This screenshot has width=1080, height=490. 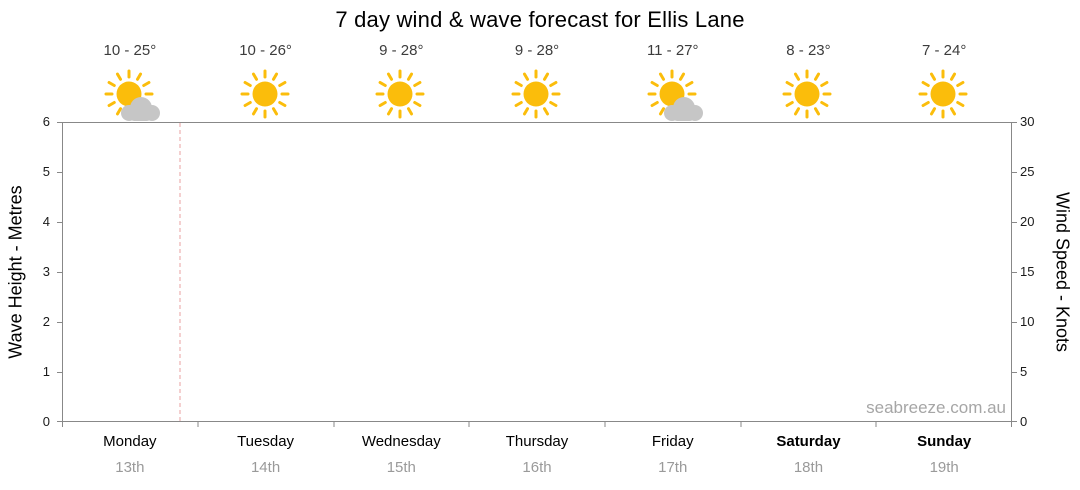 I want to click on y-axis-tick-label: 20, so click(x=1027, y=221).